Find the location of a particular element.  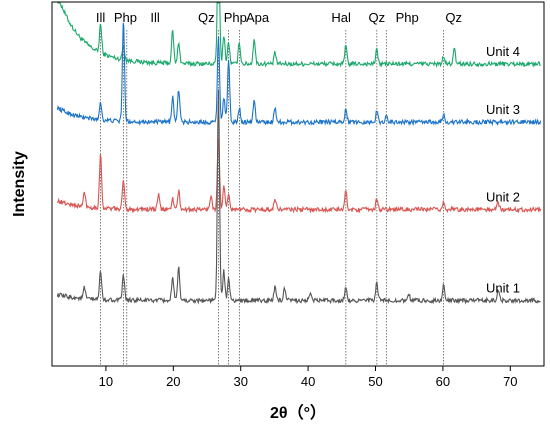

x-tick-label: 60 is located at coordinates (443, 381).